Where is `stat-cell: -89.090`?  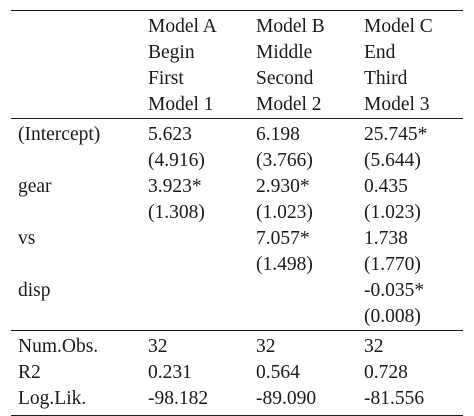
stat-cell: -89.090 is located at coordinates (307, 401).